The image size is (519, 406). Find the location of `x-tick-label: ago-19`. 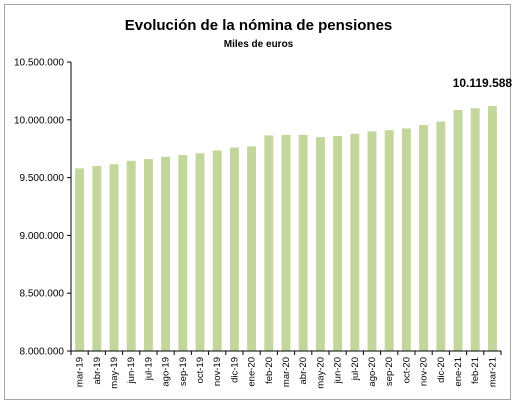

x-tick-label: ago-19 is located at coordinates (166, 372).